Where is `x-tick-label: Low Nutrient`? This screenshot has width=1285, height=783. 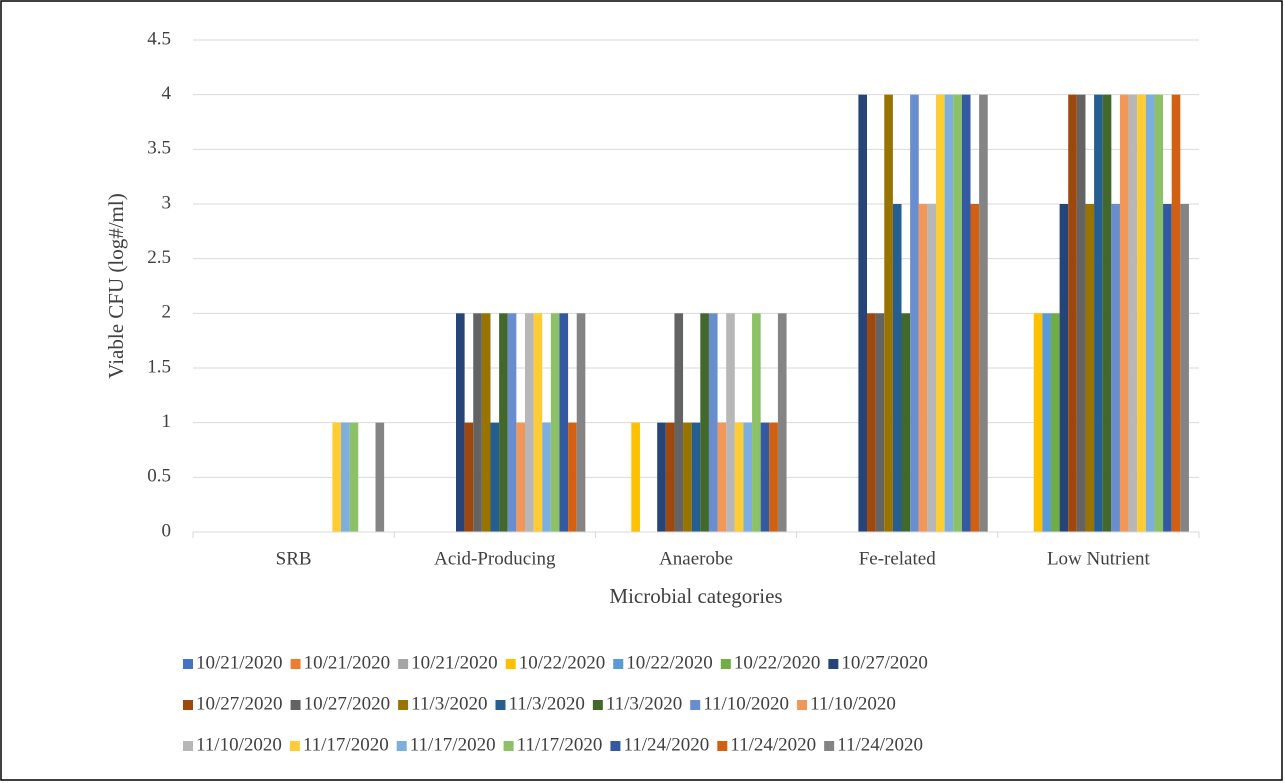 x-tick-label: Low Nutrient is located at coordinates (1099, 558).